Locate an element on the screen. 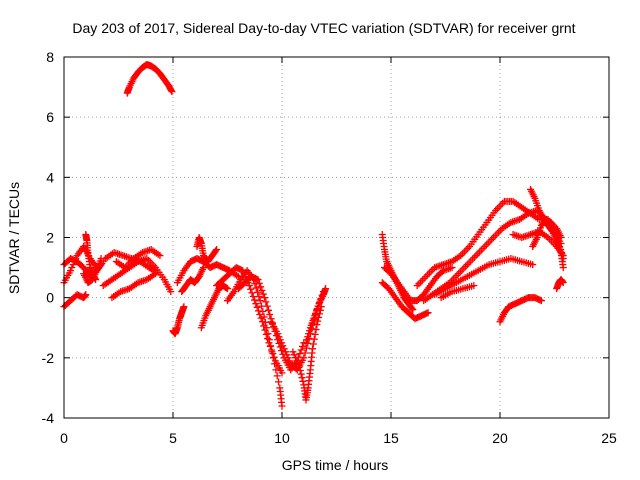 The width and height of the screenshot is (640, 480). series-track-y is located at coordinates (489, 243).